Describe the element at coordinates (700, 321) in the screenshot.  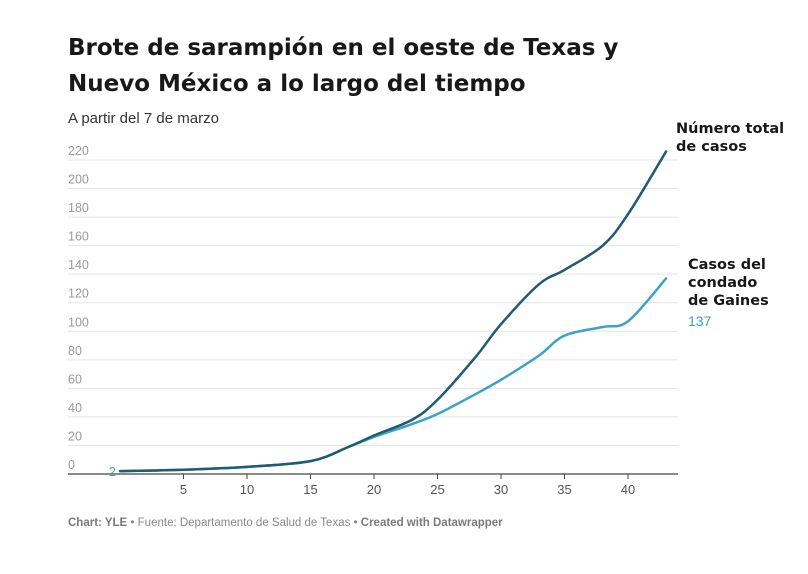
I see `series-end-value-gaines: 137` at that location.